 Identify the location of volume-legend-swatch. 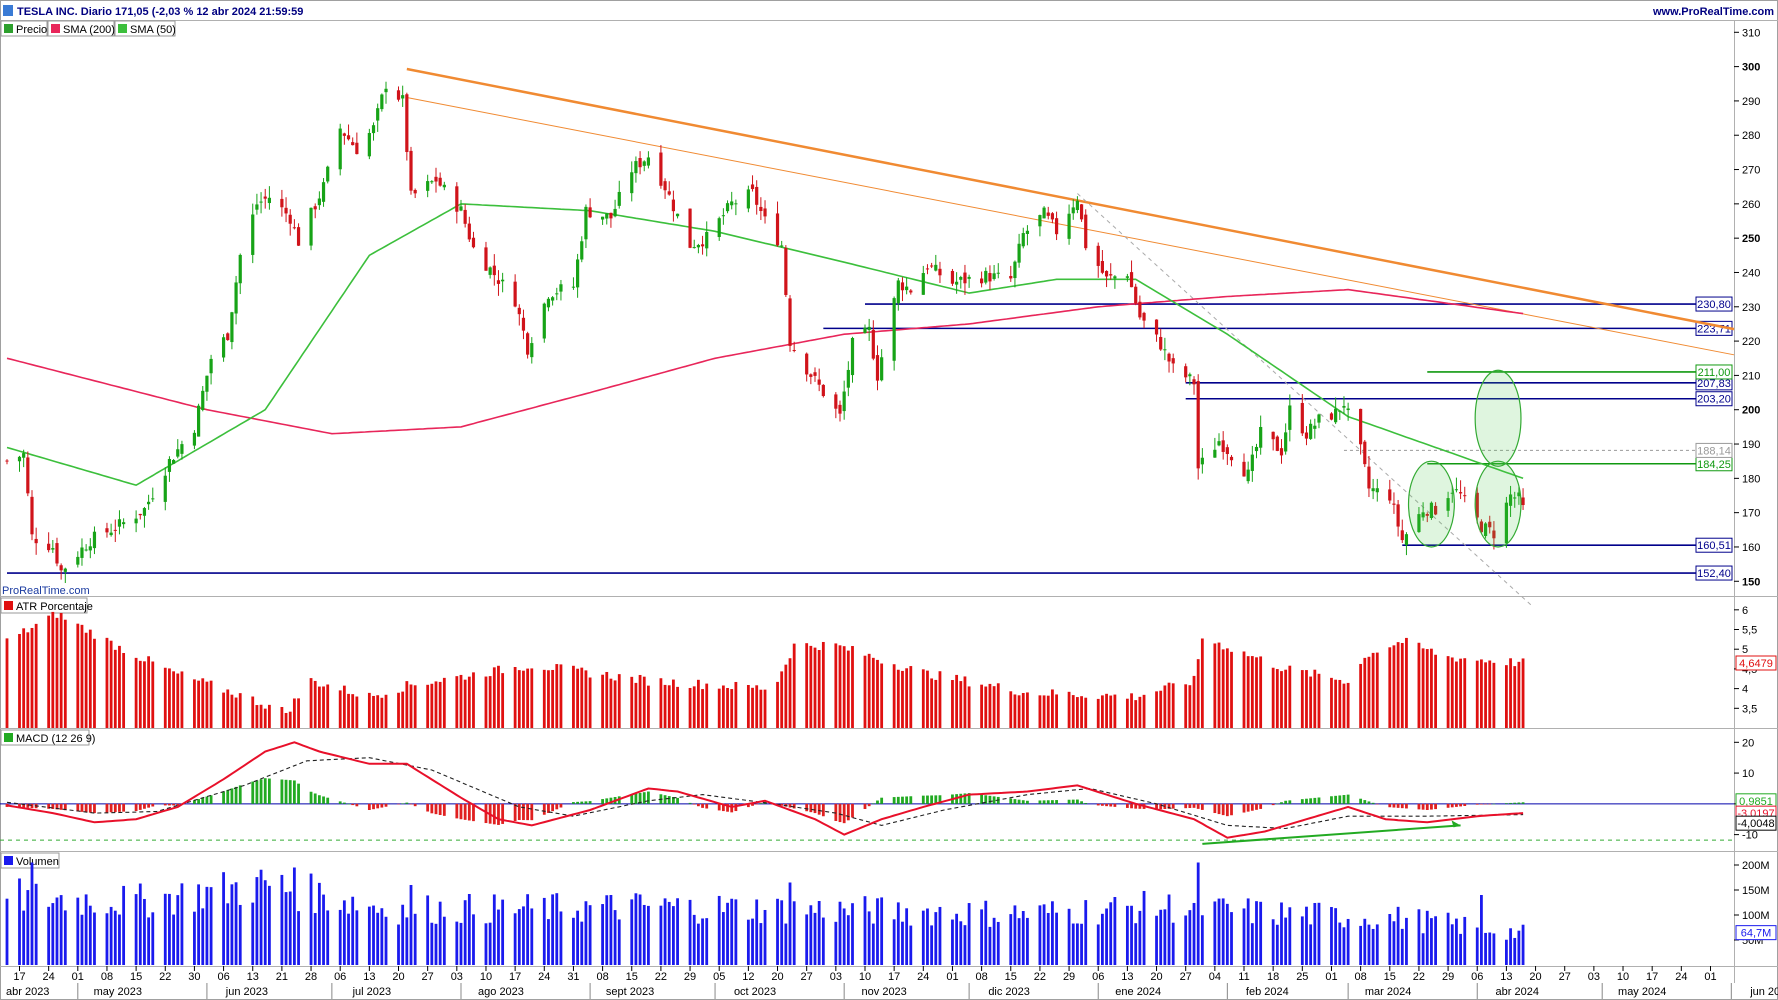
(8, 860).